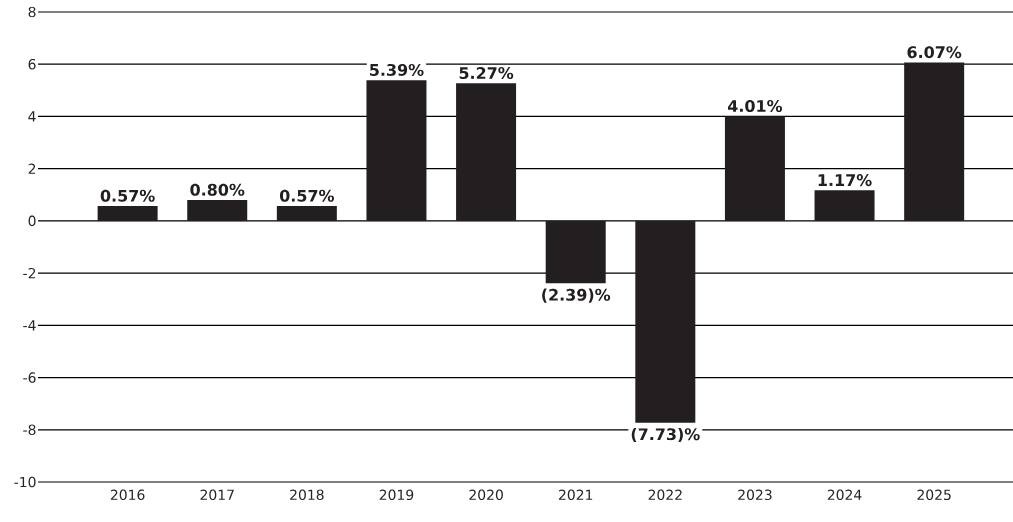 The image size is (1013, 522). Describe the element at coordinates (32, 168) in the screenshot. I see `y-tick-label: 2` at that location.